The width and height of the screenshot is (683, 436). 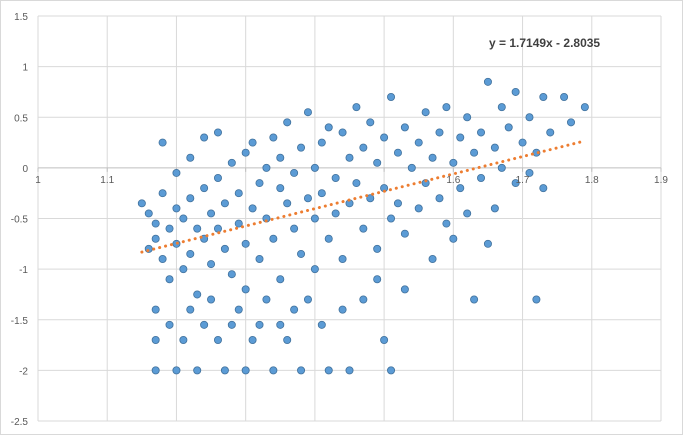 What do you see at coordinates (25, 169) in the screenshot?
I see `y-tick-label: 0` at bounding box center [25, 169].